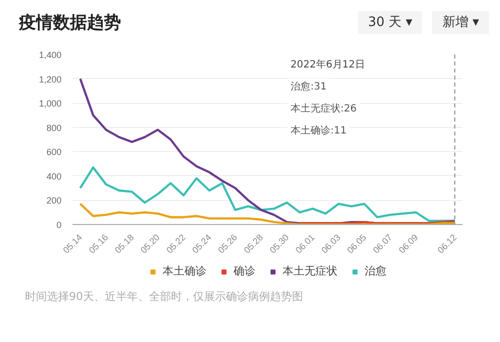  Describe the element at coordinates (323, 108) in the screenshot. I see `annotation: 本土无症状:26` at that location.